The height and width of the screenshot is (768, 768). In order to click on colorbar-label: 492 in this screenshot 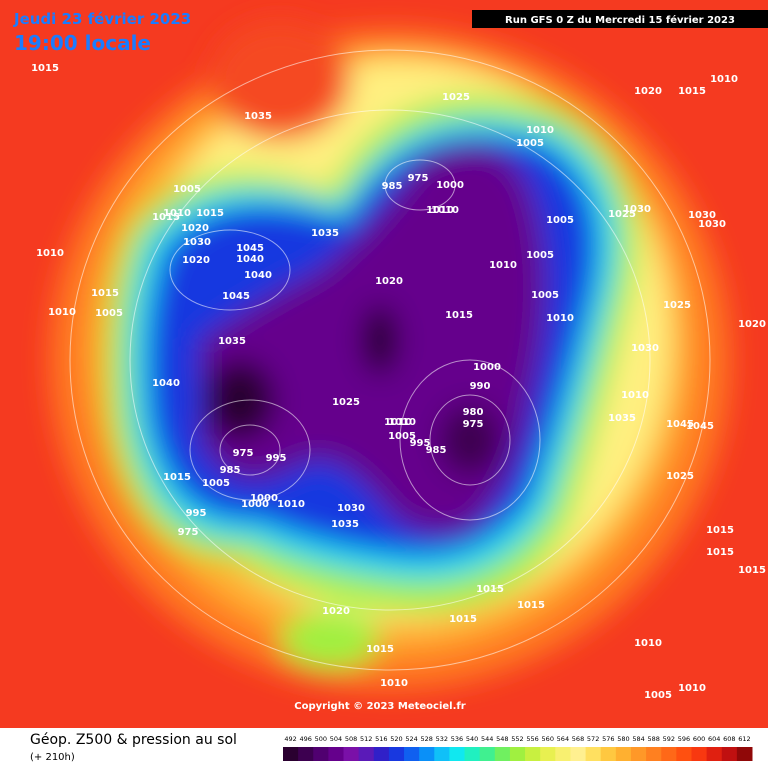, I will do `click(290, 739)`.